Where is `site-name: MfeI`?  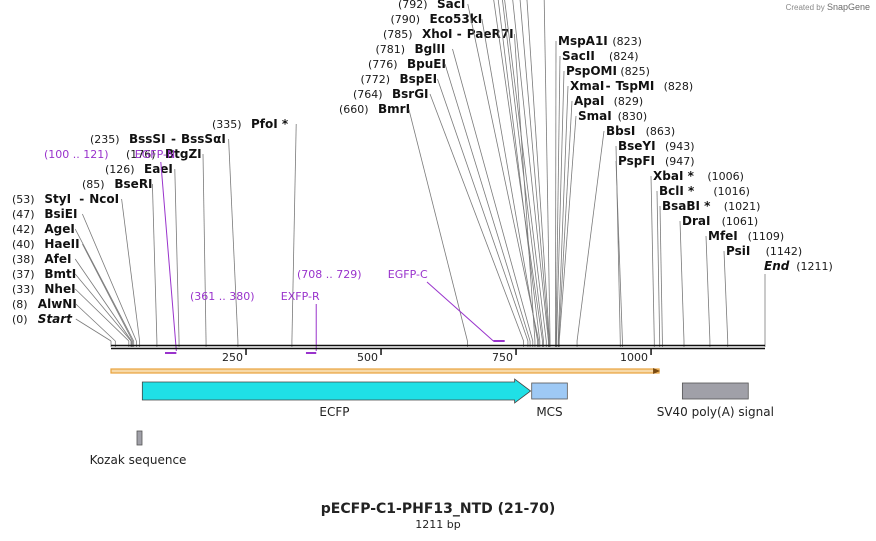
site-name: MfeI is located at coordinates (723, 236).